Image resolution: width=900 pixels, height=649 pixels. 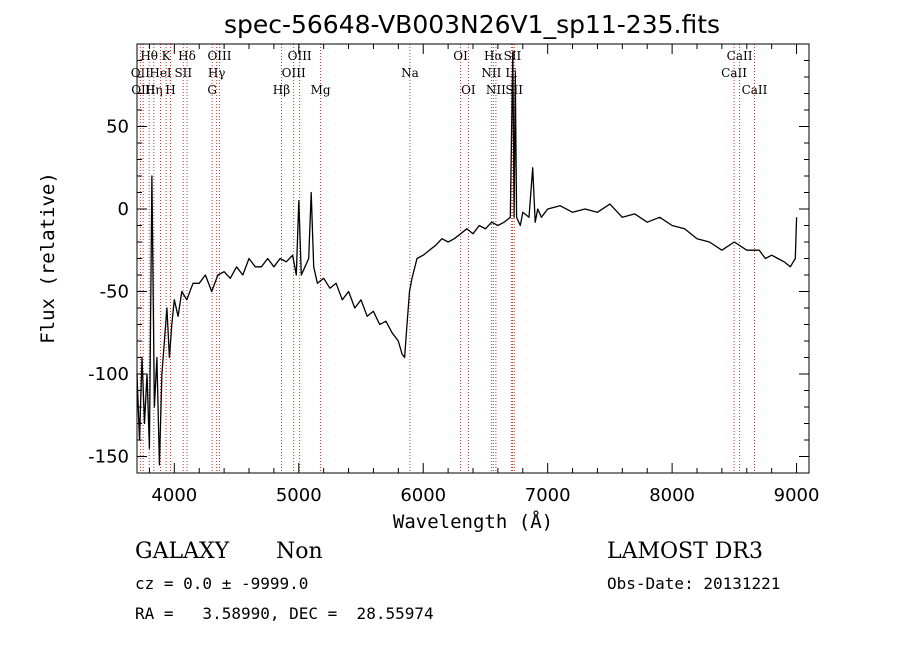 What do you see at coordinates (114, 292) in the screenshot?
I see `y-tick-label-2: -50` at bounding box center [114, 292].